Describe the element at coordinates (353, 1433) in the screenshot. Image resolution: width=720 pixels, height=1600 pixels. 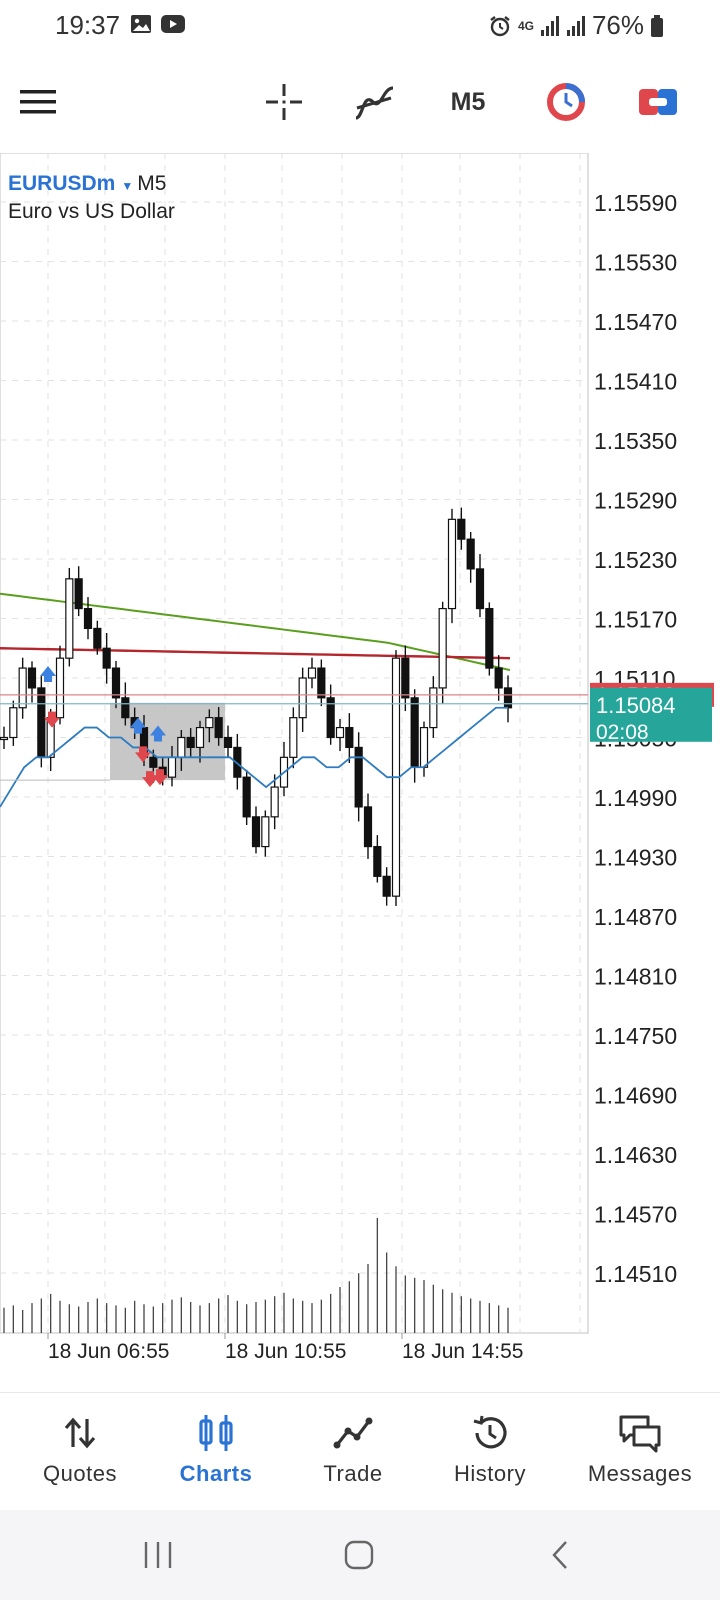
I see `trade-icon` at that location.